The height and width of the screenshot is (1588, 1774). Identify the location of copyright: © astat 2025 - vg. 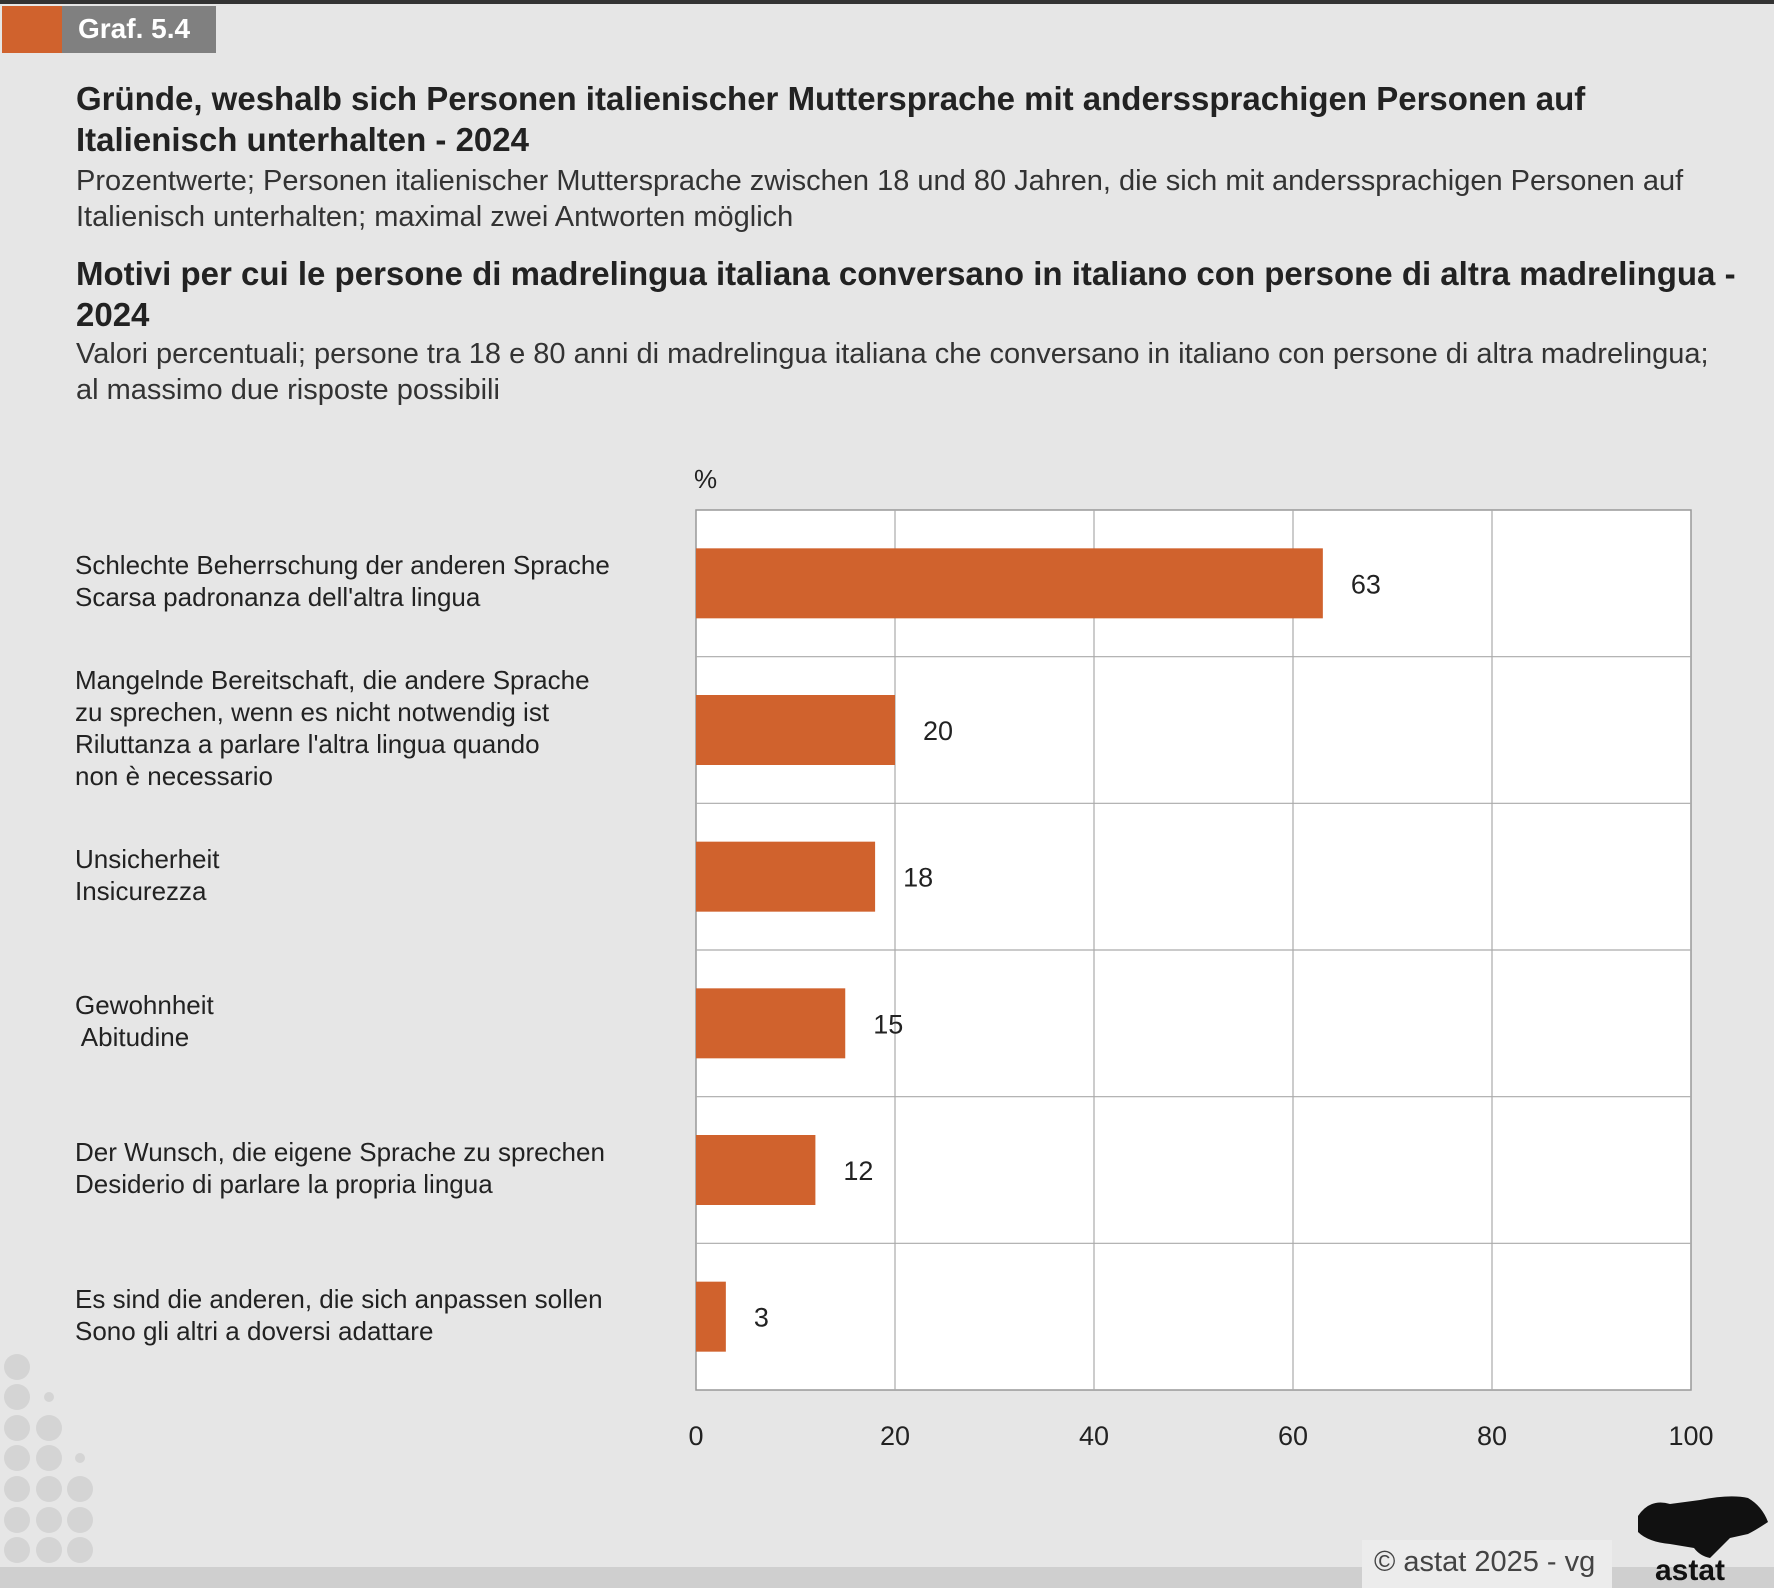
(1487, 1564).